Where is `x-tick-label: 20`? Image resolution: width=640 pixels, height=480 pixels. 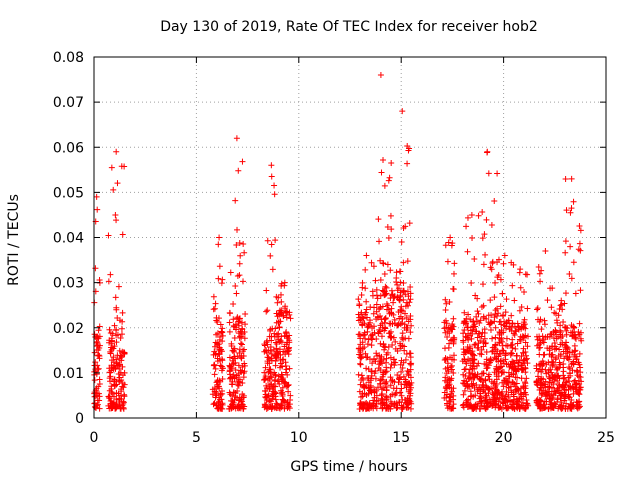 x-tick-label: 20 is located at coordinates (504, 438).